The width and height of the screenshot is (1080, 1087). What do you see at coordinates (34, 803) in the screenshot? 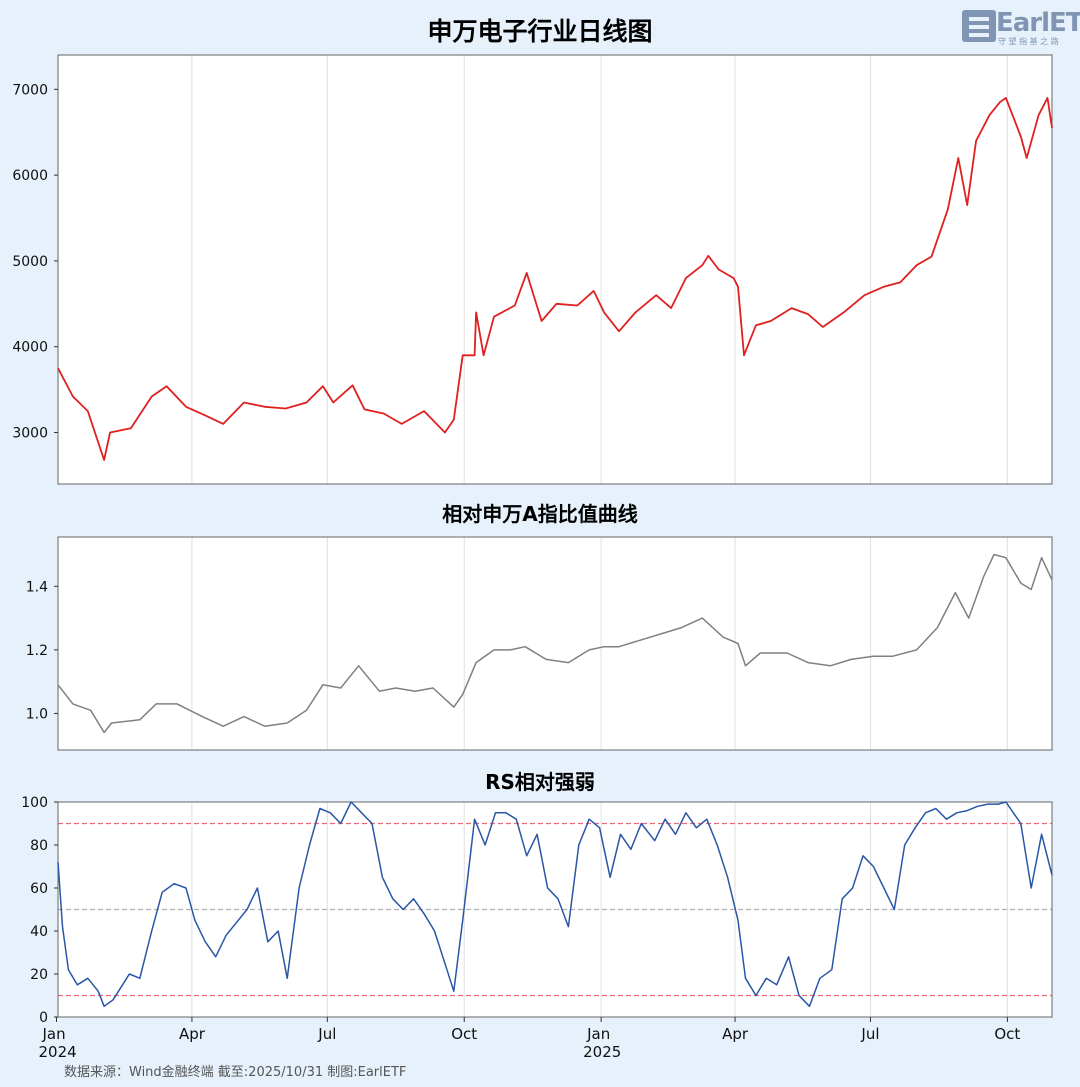
I see `rs-ytick-label: 100` at bounding box center [34, 803].